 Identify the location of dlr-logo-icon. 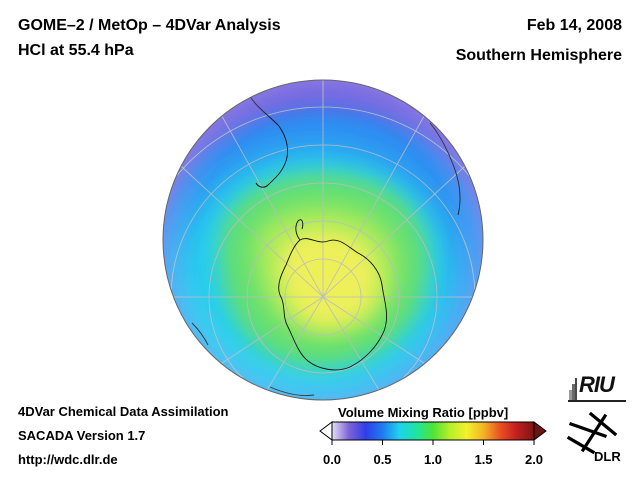
(592, 433).